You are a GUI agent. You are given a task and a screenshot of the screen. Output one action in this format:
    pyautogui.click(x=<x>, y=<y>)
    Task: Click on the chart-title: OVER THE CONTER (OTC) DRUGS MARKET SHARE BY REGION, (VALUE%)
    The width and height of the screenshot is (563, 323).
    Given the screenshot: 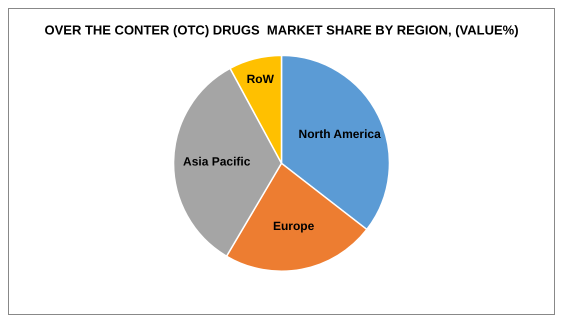 What is the action you would take?
    pyautogui.click(x=281, y=30)
    